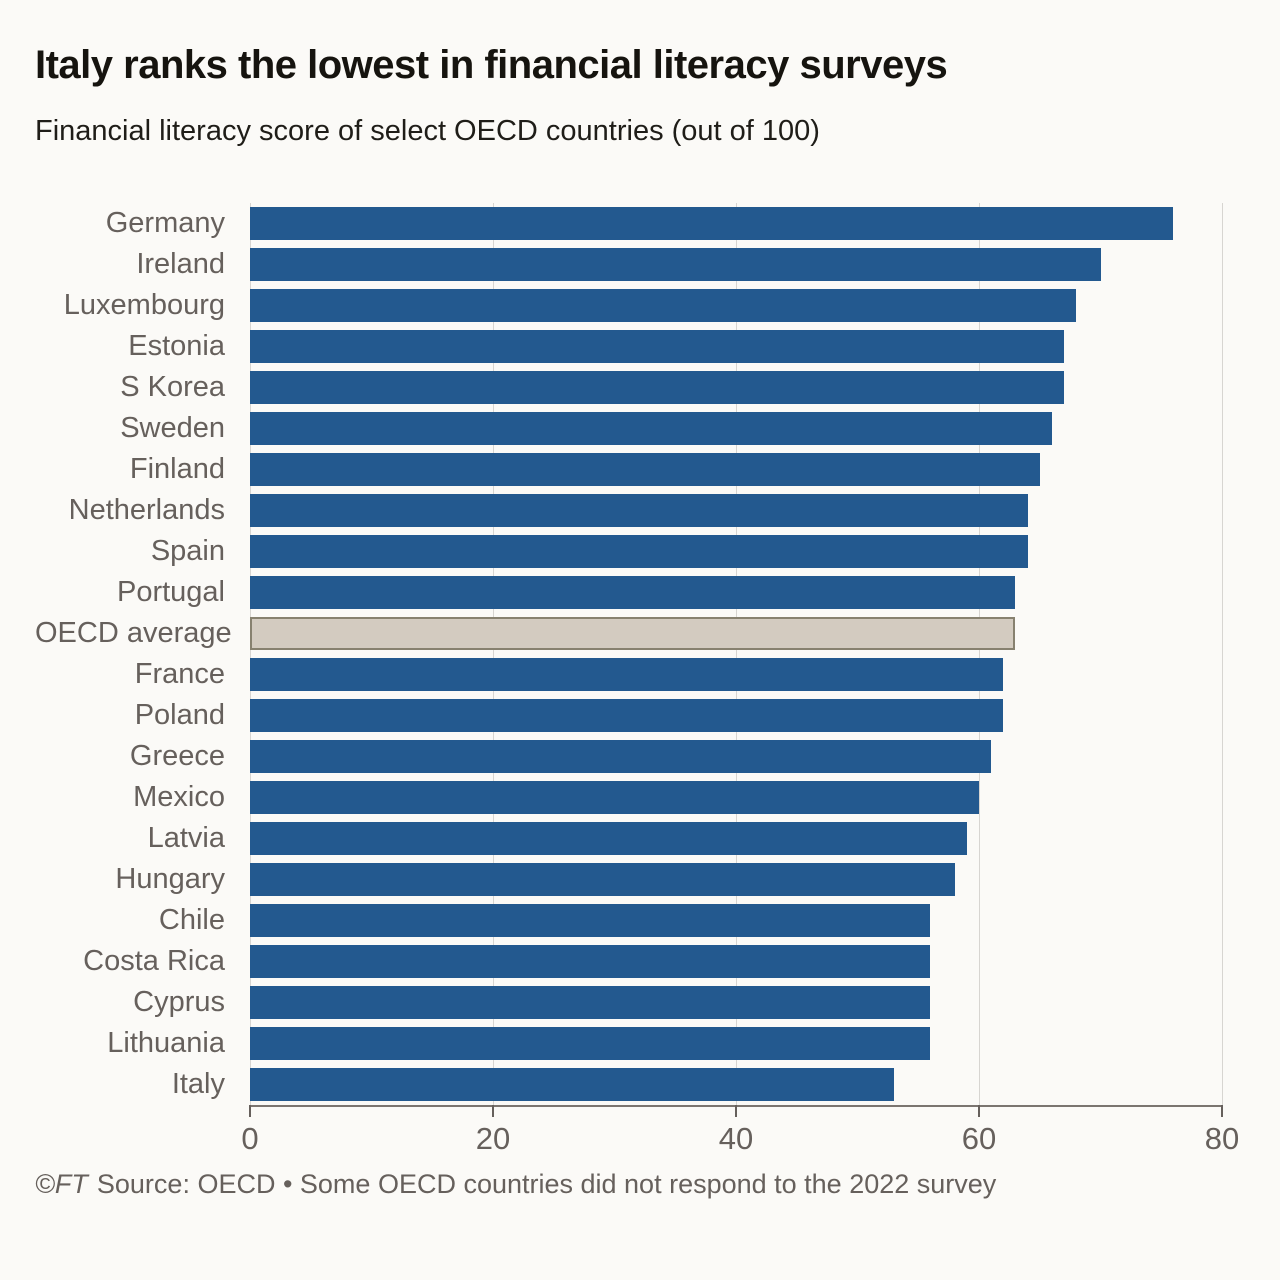  What do you see at coordinates (170, 878) in the screenshot?
I see `country-label: Hungary` at bounding box center [170, 878].